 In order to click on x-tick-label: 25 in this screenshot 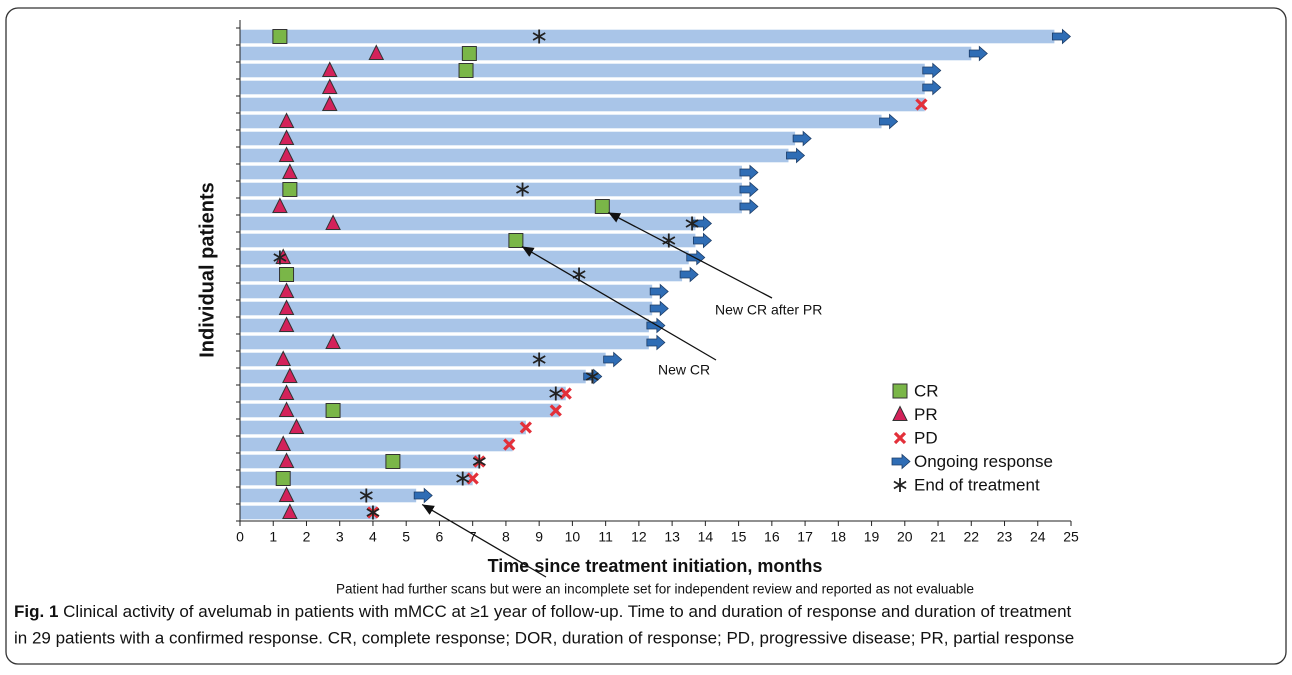, I will do `click(1071, 537)`.